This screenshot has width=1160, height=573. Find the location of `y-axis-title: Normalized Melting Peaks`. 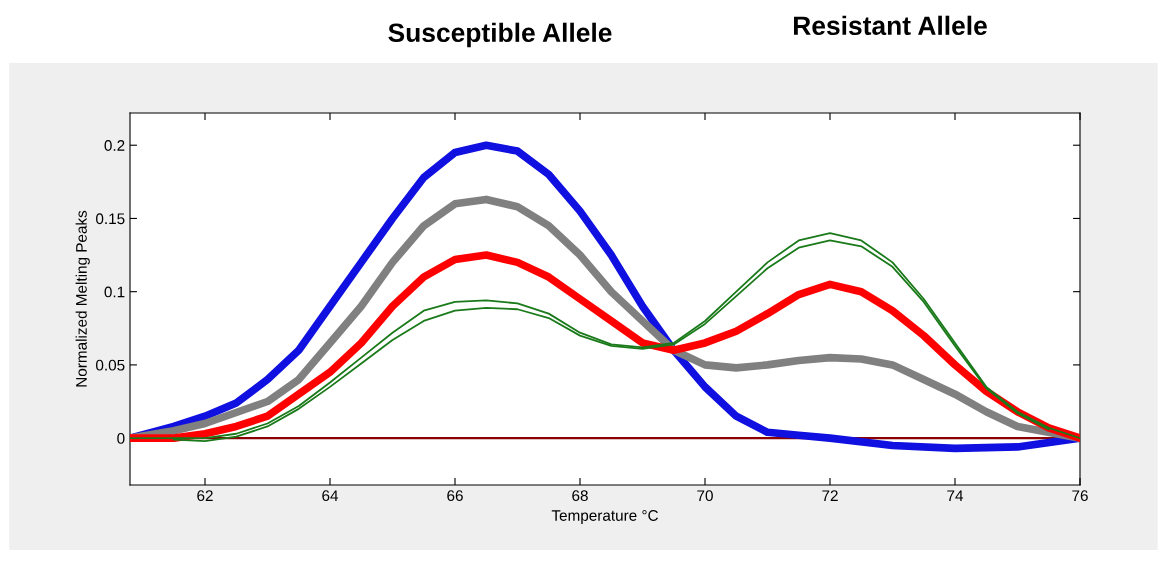

y-axis-title: Normalized Melting Peaks is located at coordinates (82, 298).